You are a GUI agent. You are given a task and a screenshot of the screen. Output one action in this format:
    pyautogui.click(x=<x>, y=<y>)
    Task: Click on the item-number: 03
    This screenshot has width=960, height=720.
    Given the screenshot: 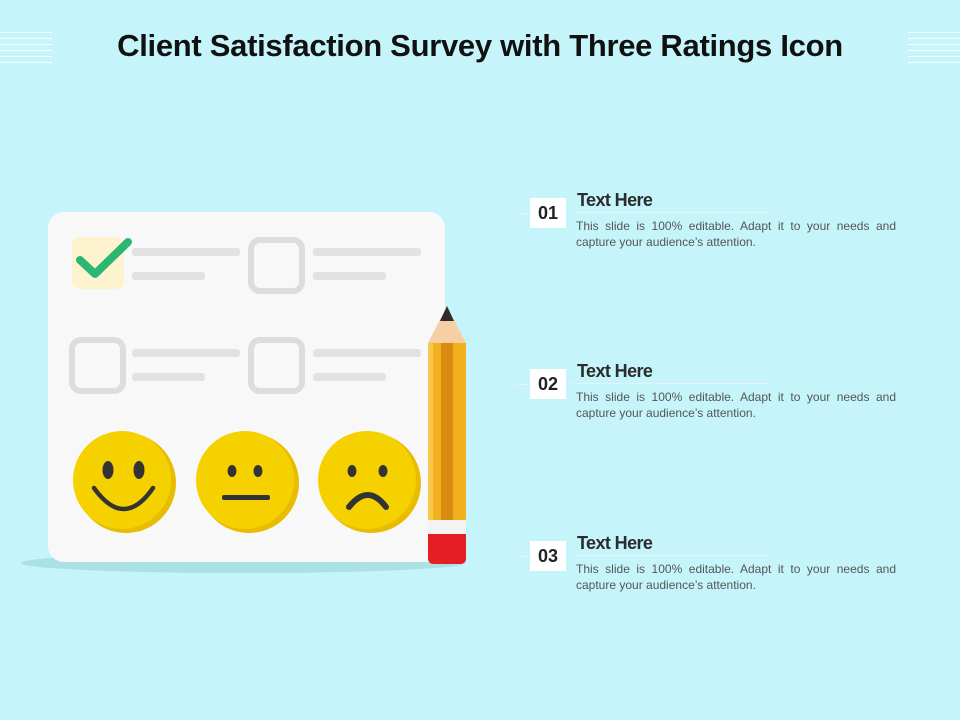 What is the action you would take?
    pyautogui.click(x=548, y=556)
    